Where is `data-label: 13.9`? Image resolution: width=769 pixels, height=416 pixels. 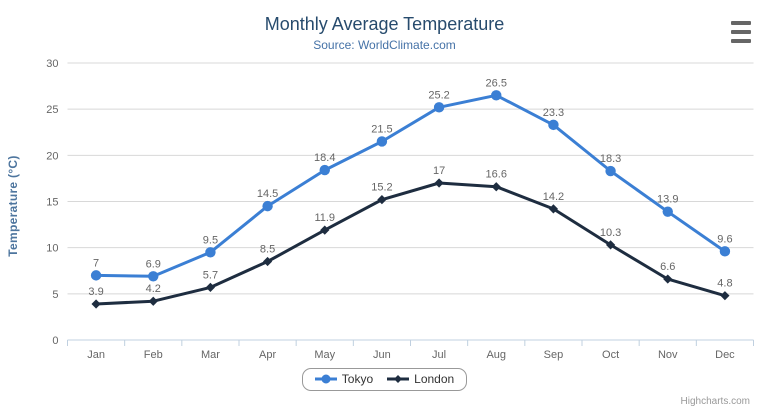
data-label: 13.9 is located at coordinates (667, 200).